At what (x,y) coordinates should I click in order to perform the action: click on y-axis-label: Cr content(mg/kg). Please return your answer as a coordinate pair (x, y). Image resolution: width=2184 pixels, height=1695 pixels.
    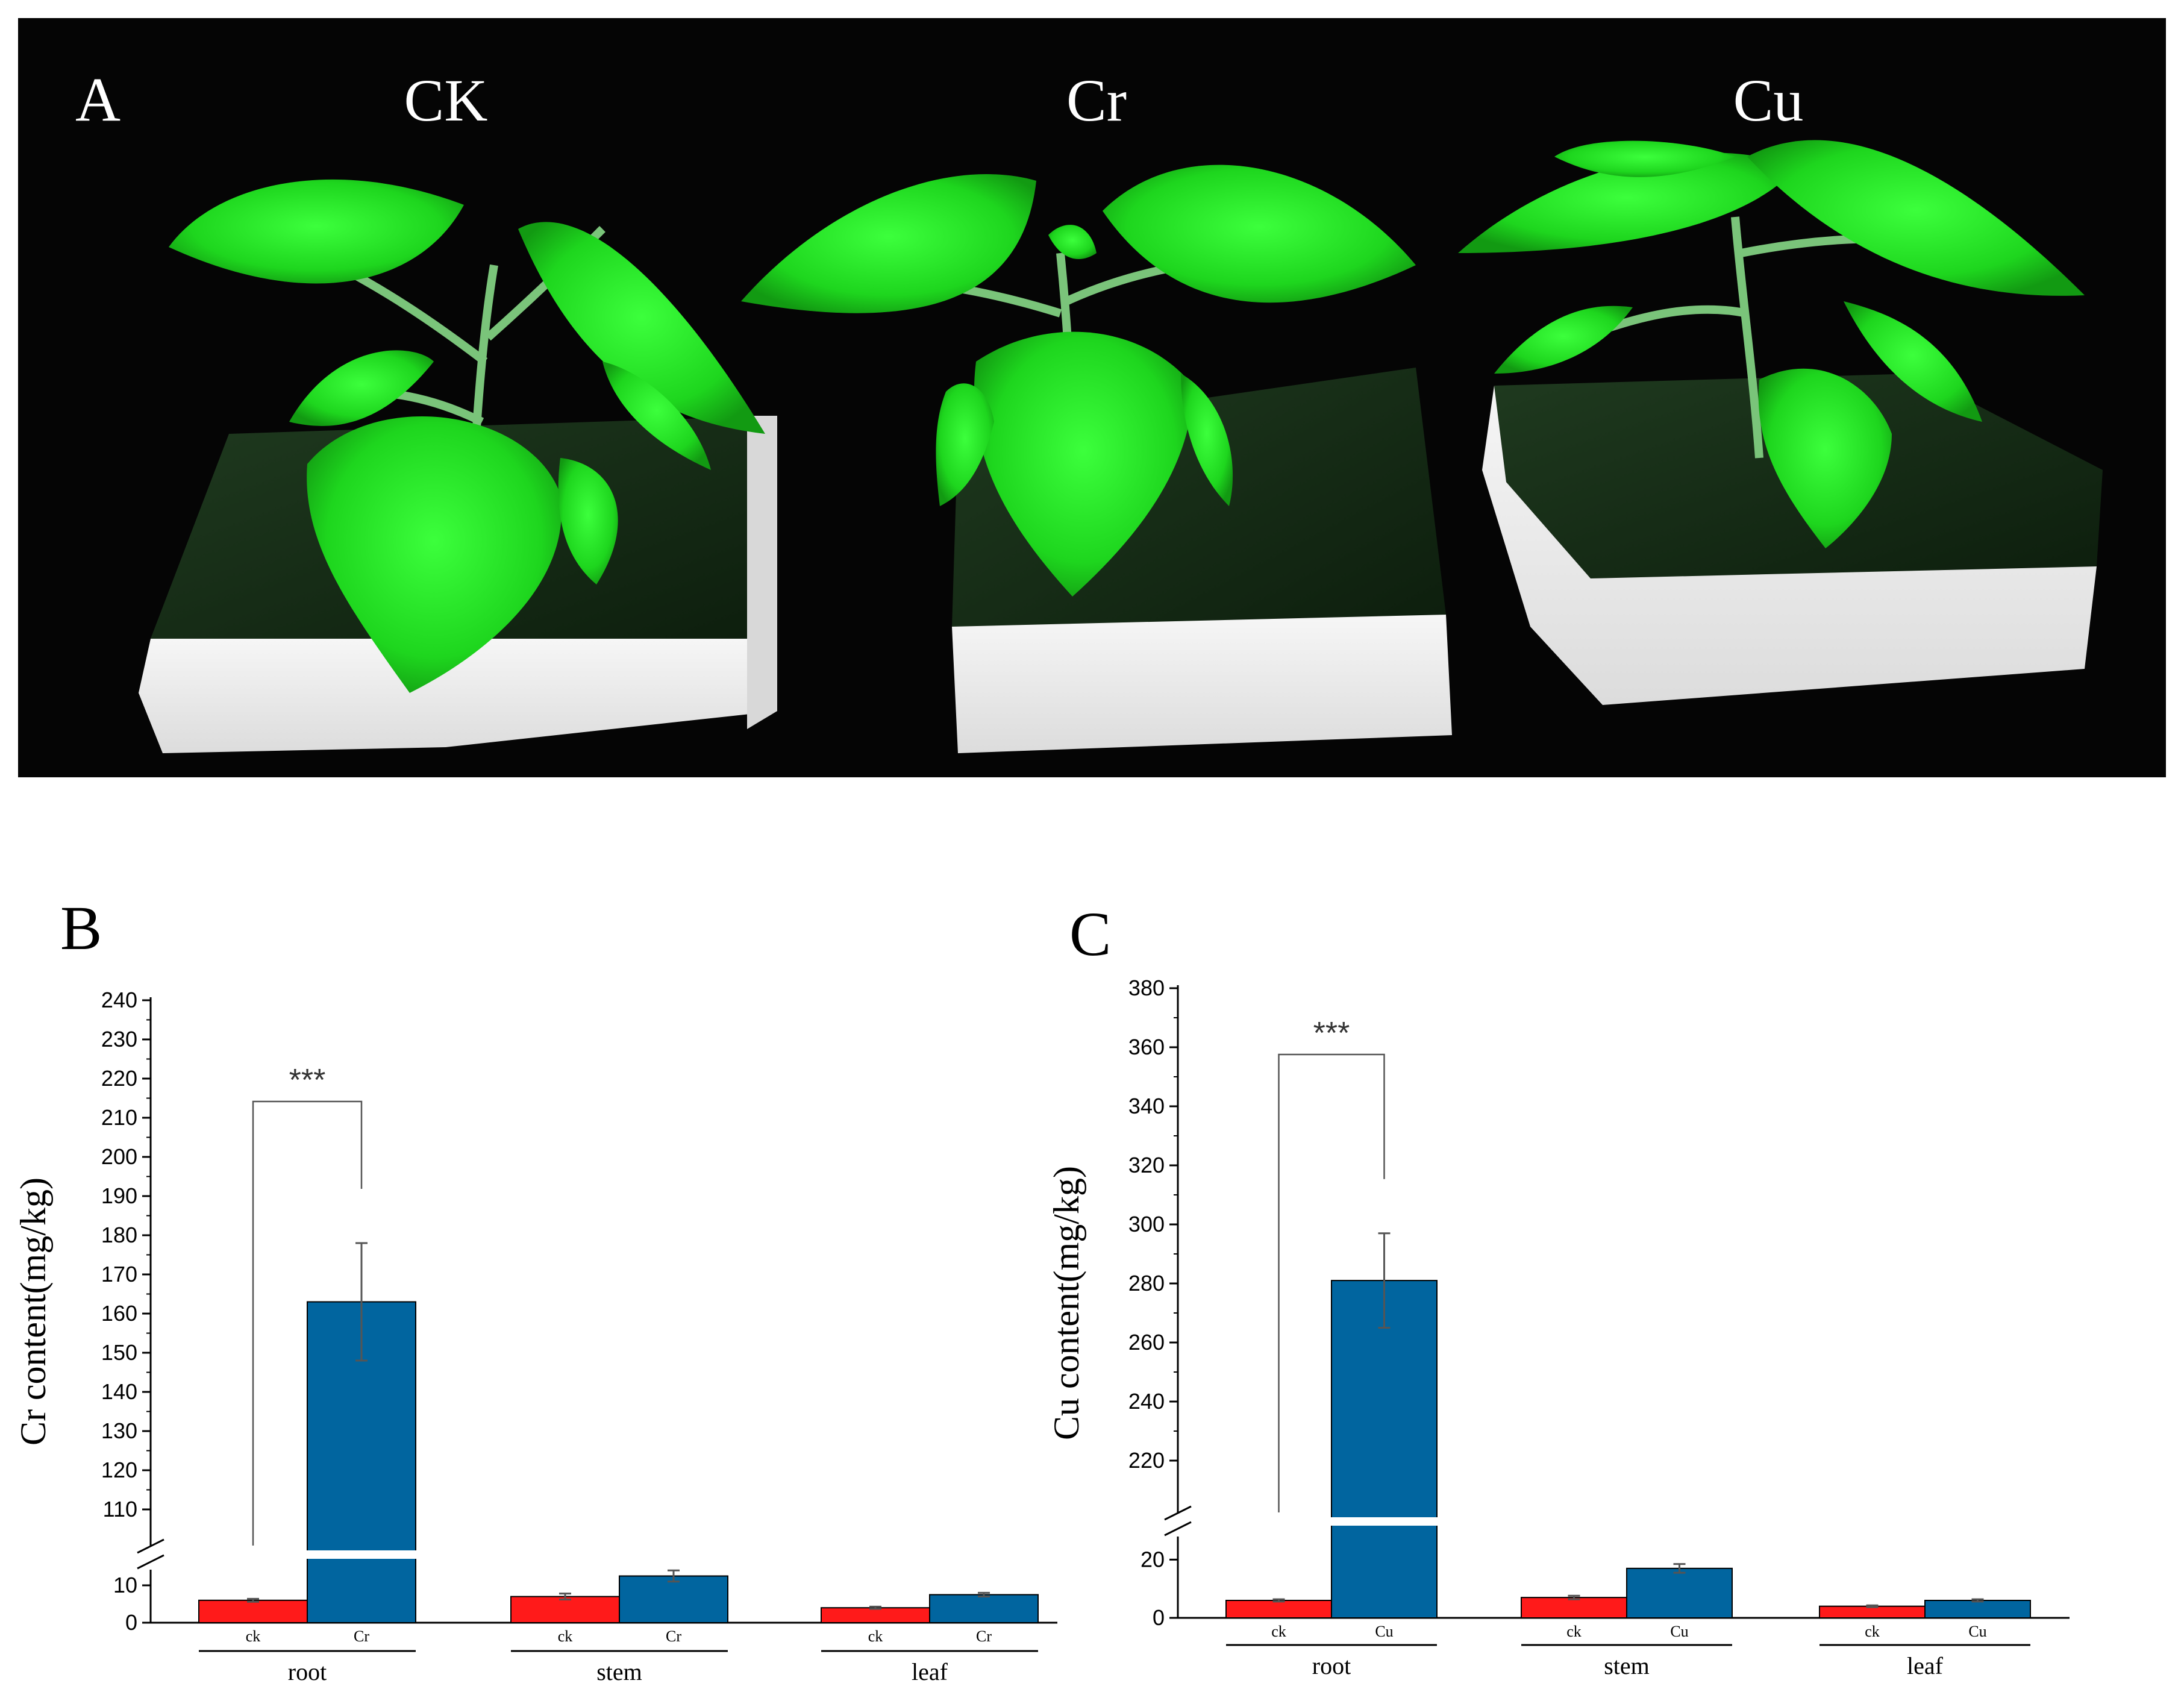
    Looking at the image, I should click on (33, 1311).